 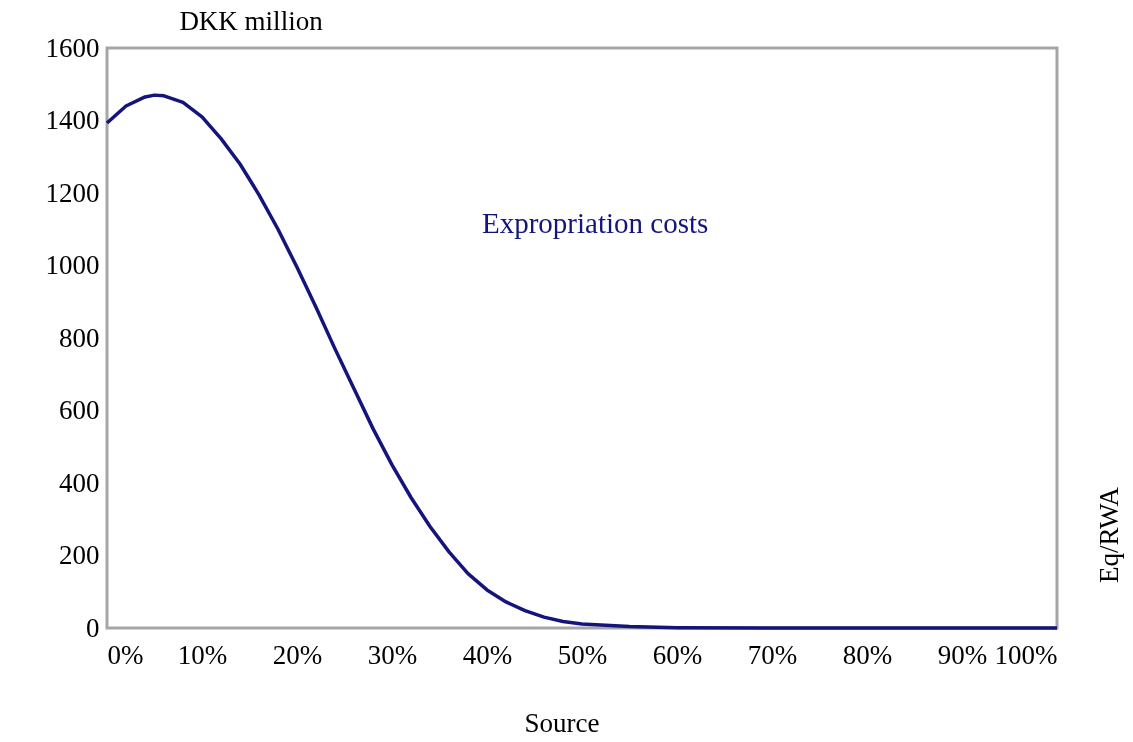 I want to click on x-tick-label: 80%, so click(x=867, y=654).